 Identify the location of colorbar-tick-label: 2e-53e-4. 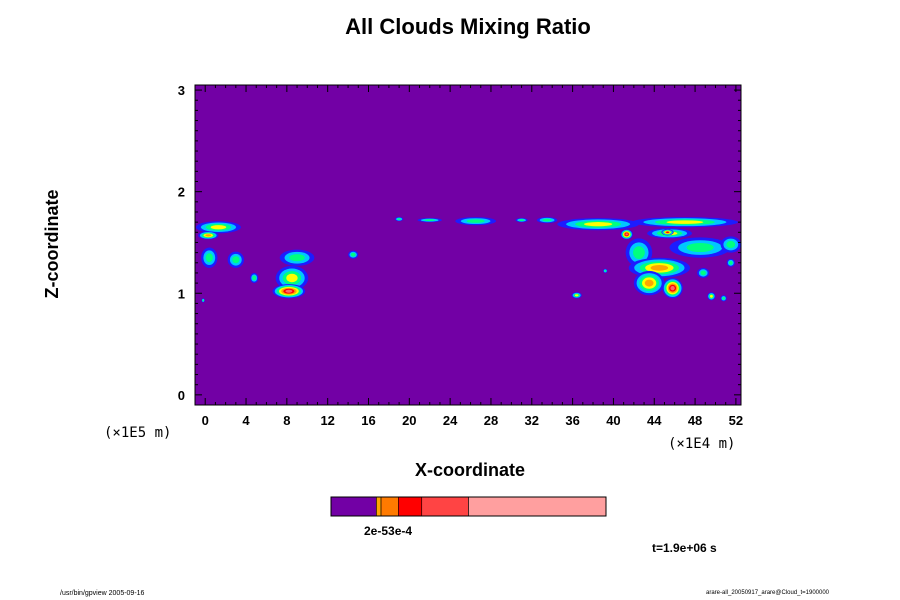
(388, 531).